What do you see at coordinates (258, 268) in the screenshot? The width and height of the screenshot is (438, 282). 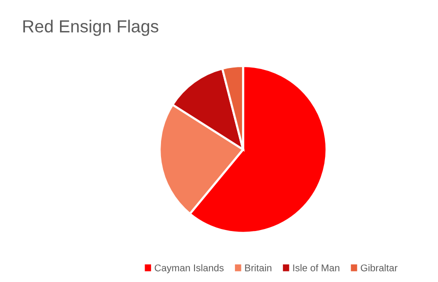 I see `legend-label: Britain` at bounding box center [258, 268].